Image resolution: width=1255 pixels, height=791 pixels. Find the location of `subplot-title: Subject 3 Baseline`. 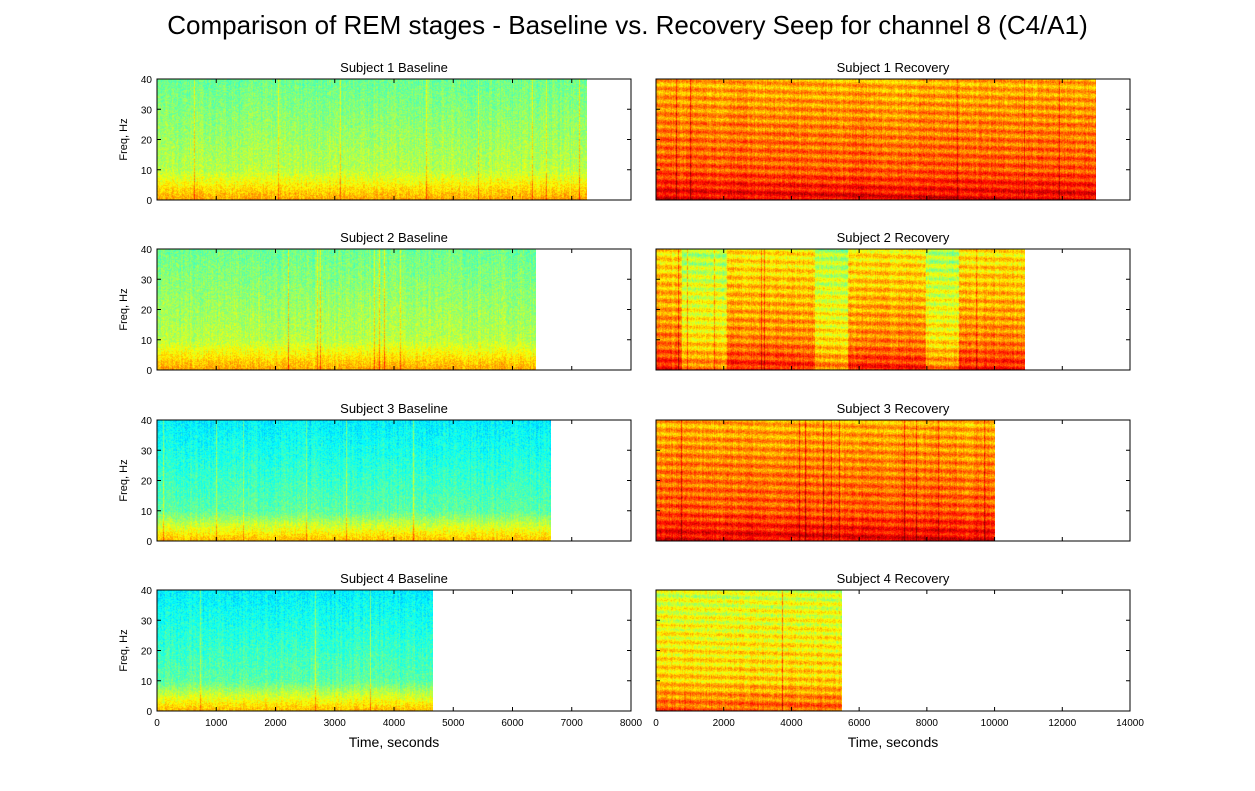

subplot-title: Subject 3 Baseline is located at coordinates (394, 408).